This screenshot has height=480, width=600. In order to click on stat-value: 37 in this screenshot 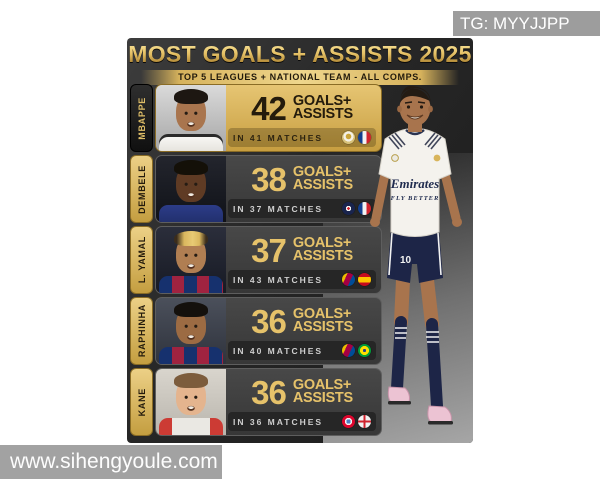, I will do `click(269, 250)`.